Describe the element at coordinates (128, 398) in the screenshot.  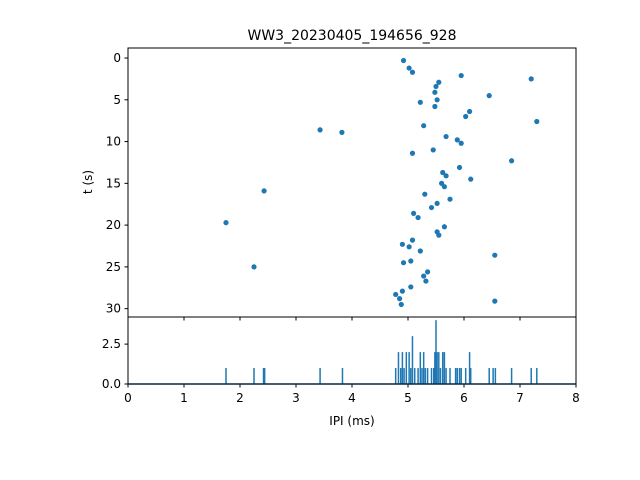
I see `histogram-x-tick-label: 0` at that location.